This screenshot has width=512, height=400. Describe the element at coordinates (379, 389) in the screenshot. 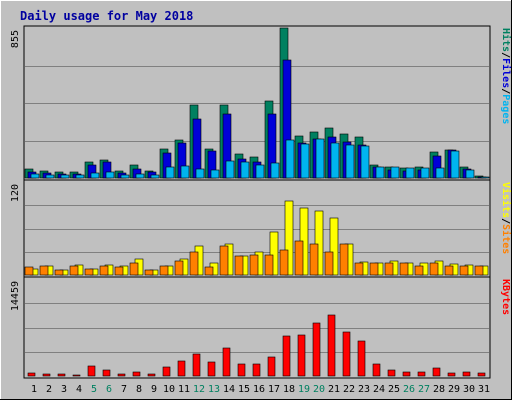

I see `x-tick-day-24: 24` at that location.